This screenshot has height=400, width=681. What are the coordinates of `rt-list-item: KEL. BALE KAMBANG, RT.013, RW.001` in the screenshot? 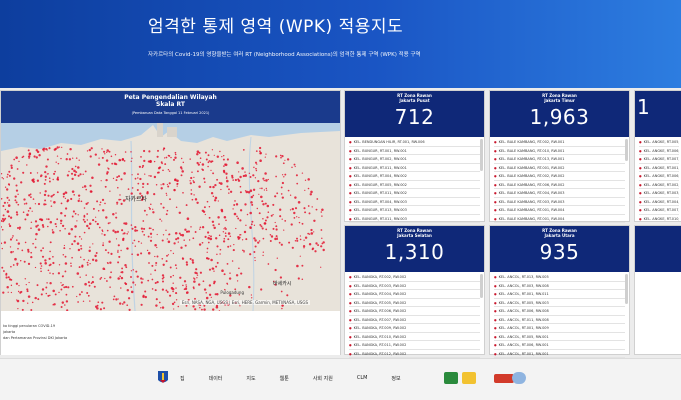 It's located at (559, 159).